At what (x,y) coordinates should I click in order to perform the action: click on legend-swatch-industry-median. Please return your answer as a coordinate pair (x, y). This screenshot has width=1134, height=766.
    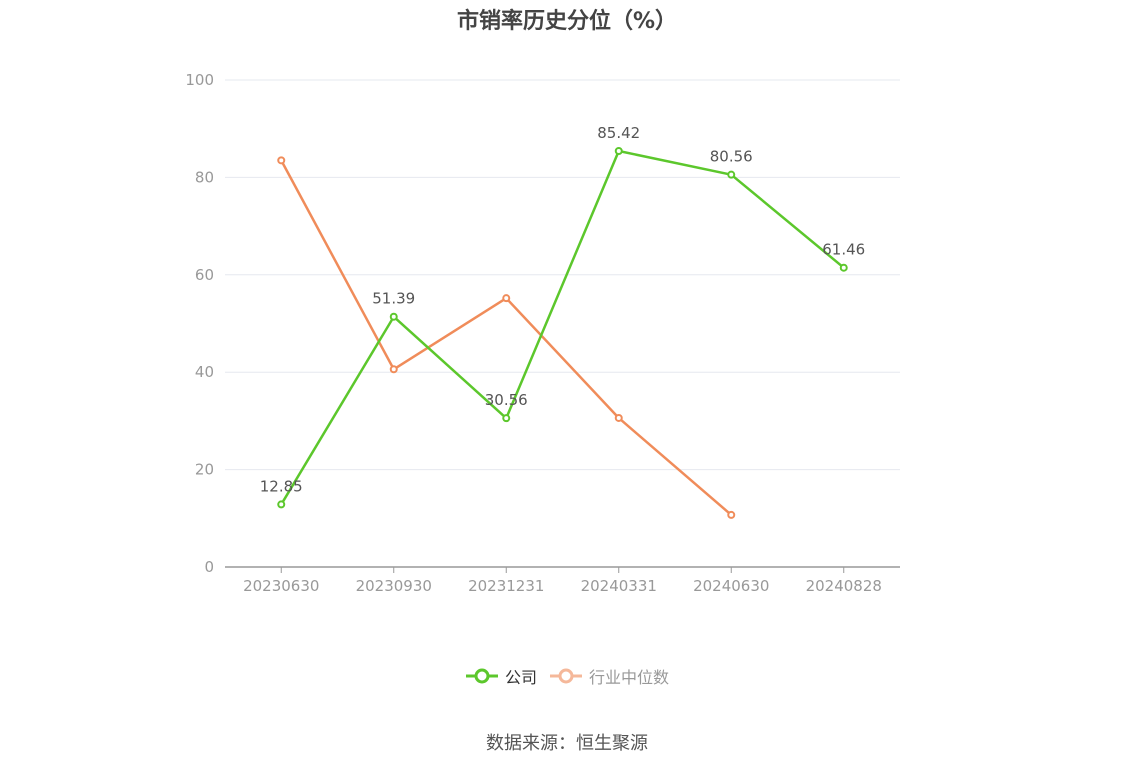
    Looking at the image, I should click on (566, 676).